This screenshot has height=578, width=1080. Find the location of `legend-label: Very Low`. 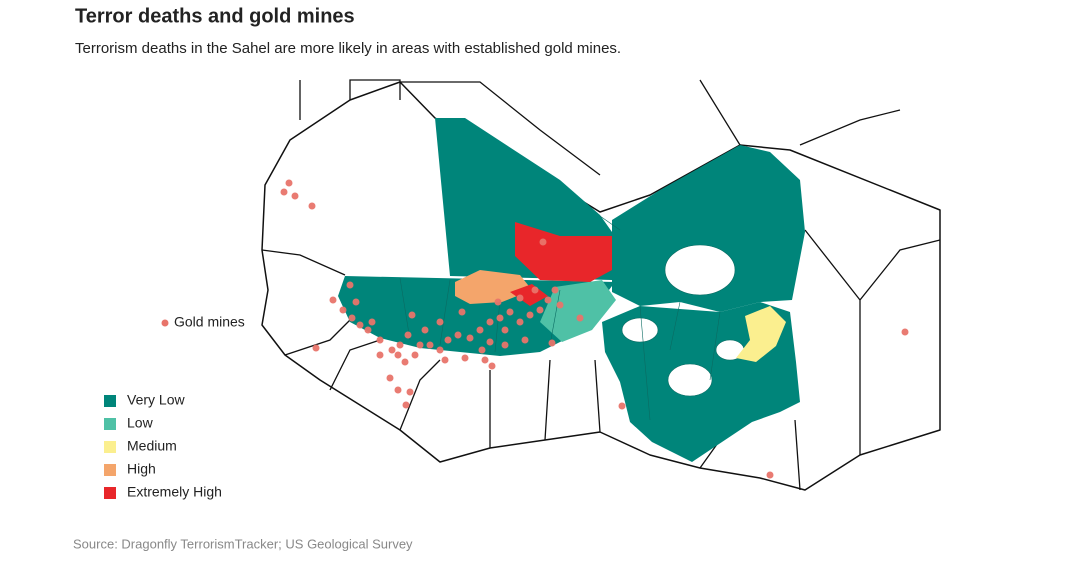

legend-label: Very Low is located at coordinates (156, 400).